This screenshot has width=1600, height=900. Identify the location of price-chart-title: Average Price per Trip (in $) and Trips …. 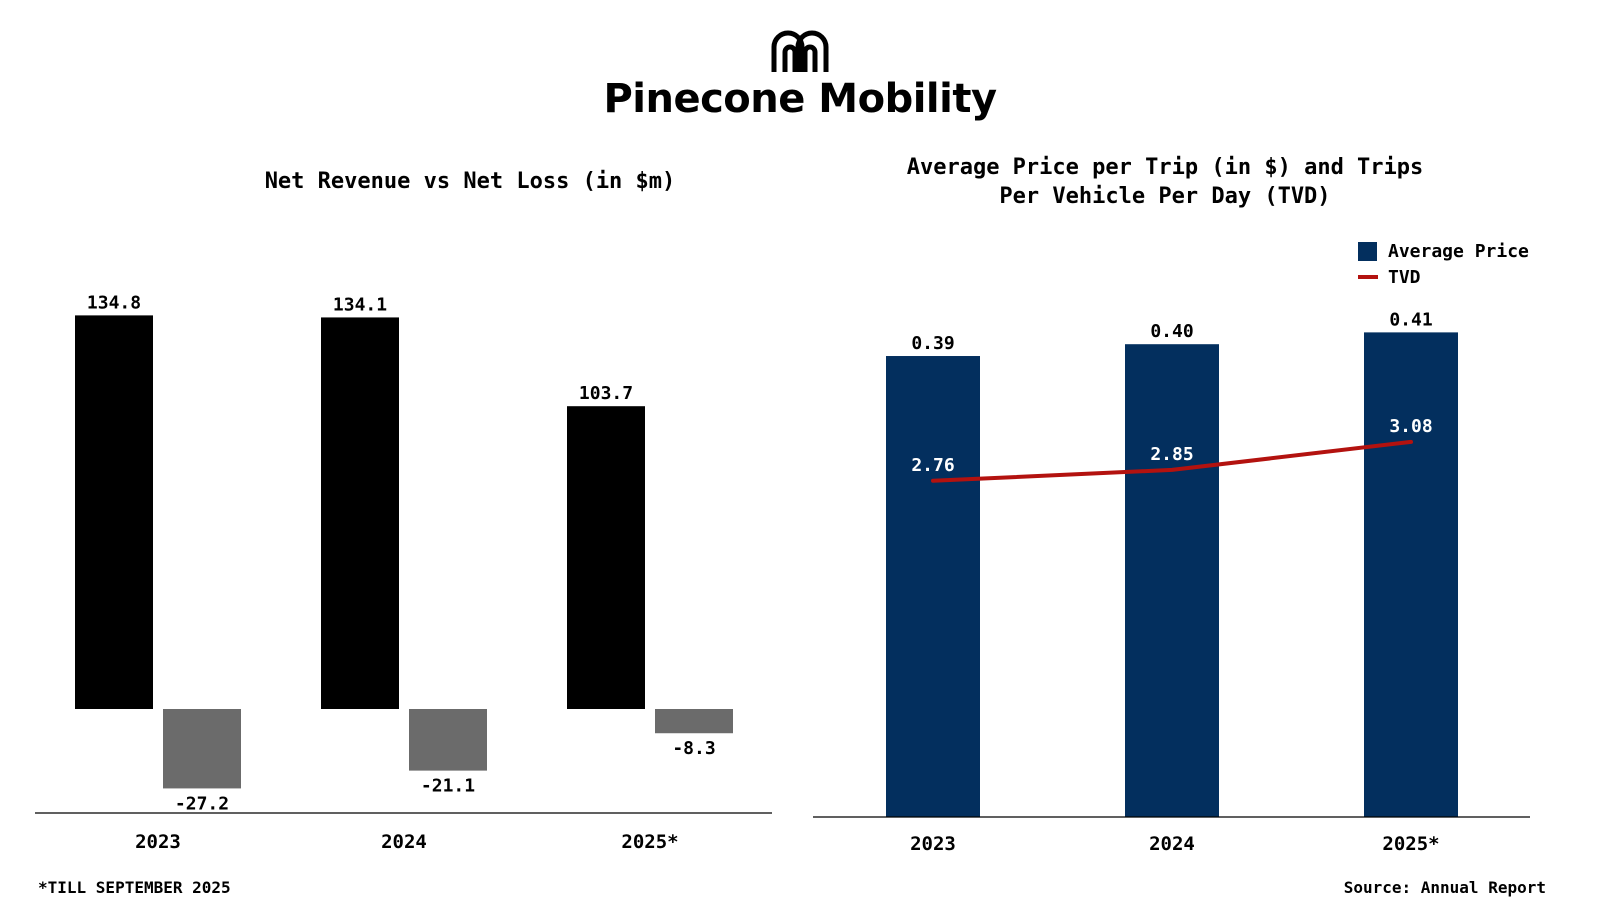
(1165, 182).